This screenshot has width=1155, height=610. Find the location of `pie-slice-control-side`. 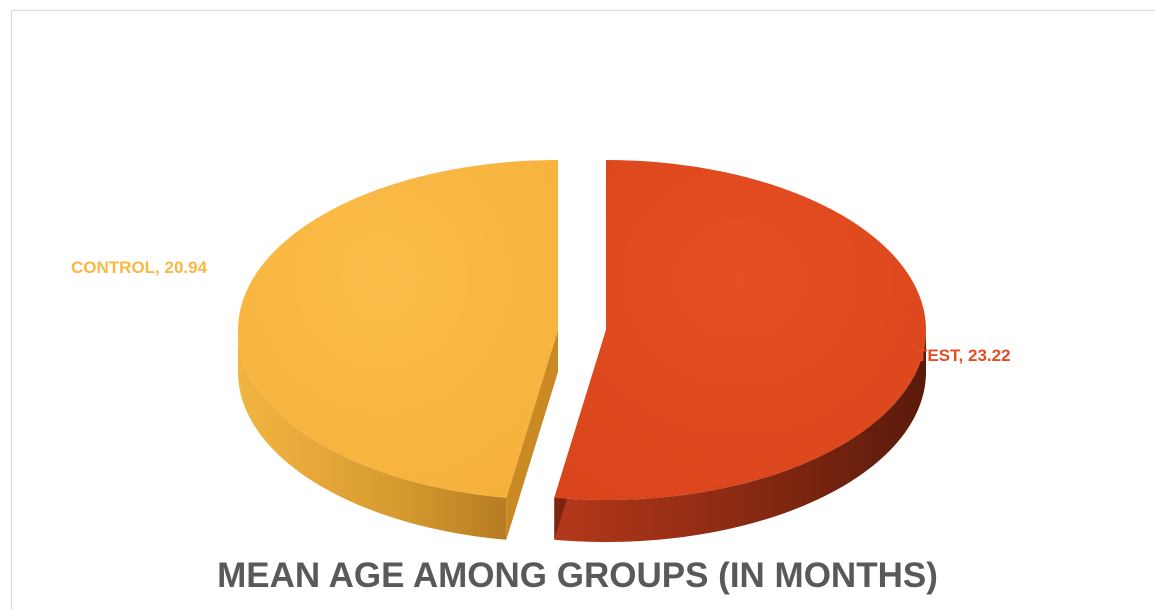

pie-slice-control-side is located at coordinates (372, 435).